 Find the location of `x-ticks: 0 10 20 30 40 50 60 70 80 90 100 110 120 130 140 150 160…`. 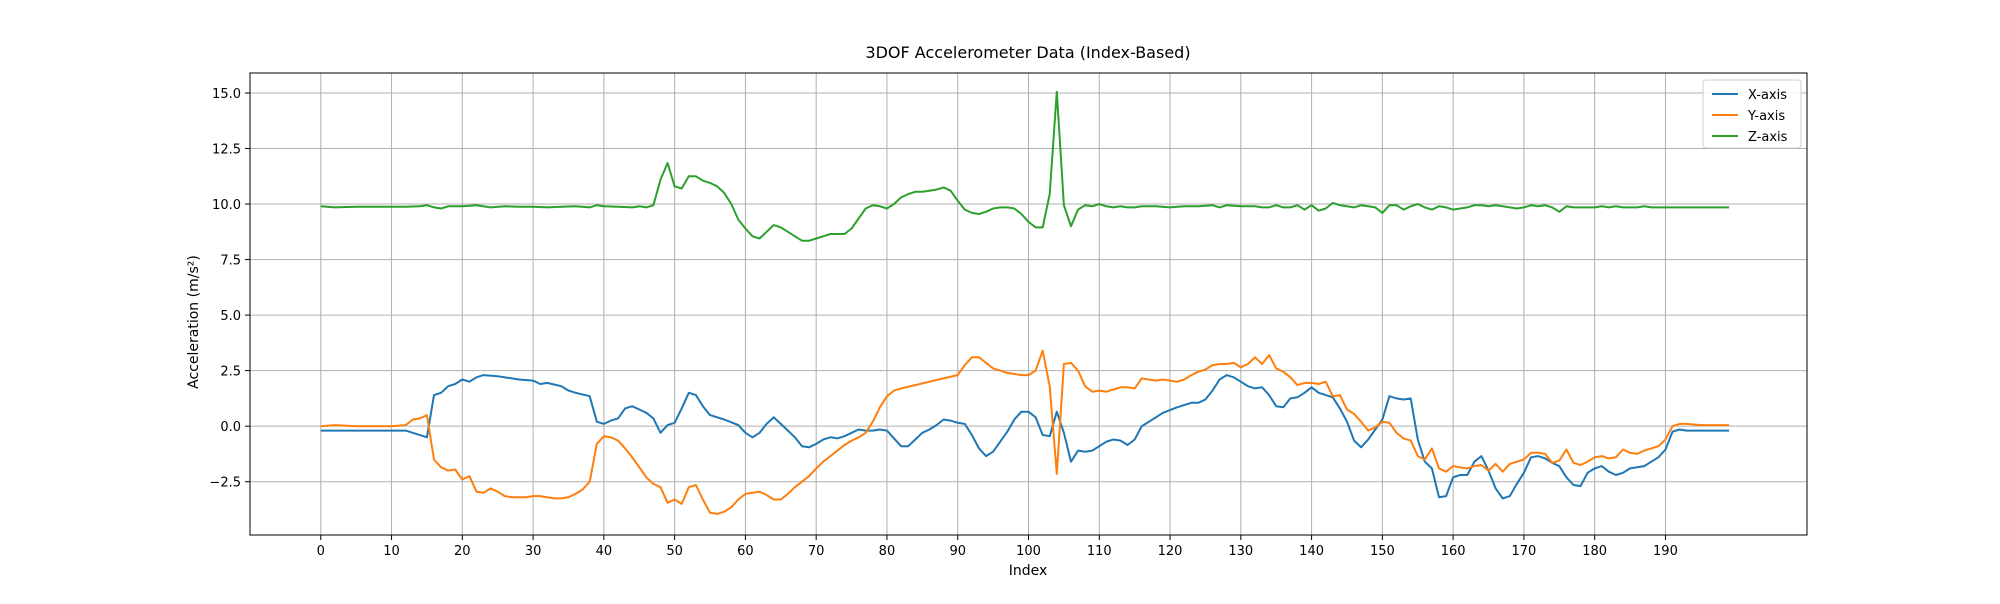

x-ticks: 0 10 20 30 40 50 60 70 80 90 100 110 120 130 140 150 160… is located at coordinates (997, 547).